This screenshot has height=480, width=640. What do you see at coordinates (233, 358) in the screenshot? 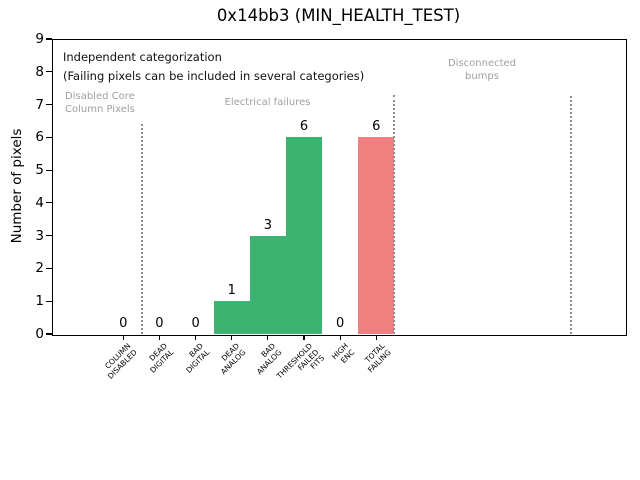
I see `x-tick-label: DEAD ANALOG` at bounding box center [233, 358].